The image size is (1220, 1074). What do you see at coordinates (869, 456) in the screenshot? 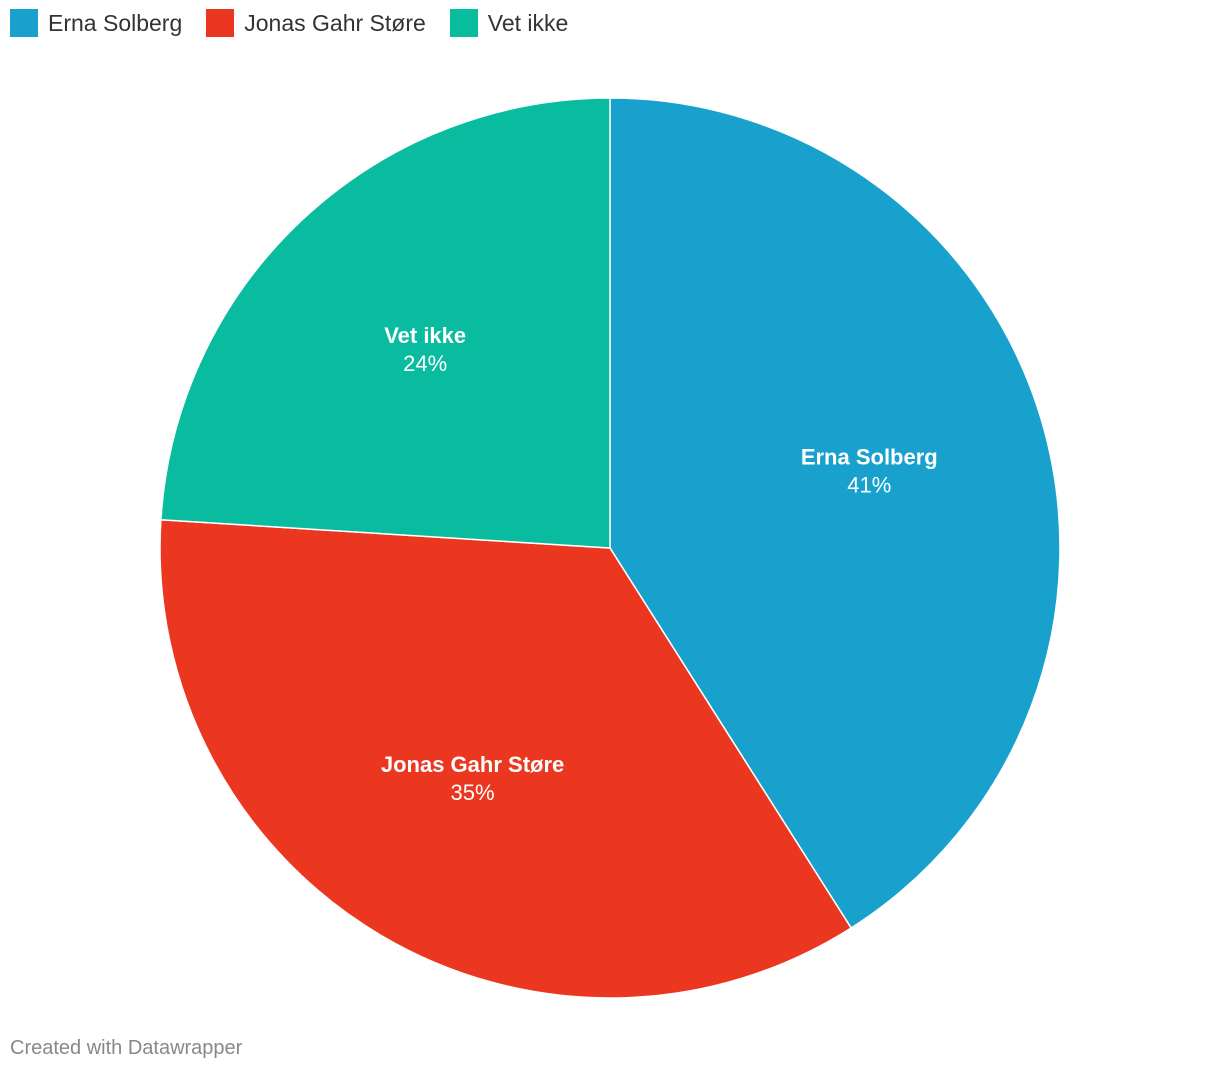
I see `slice-name: Erna Solberg` at bounding box center [869, 456].